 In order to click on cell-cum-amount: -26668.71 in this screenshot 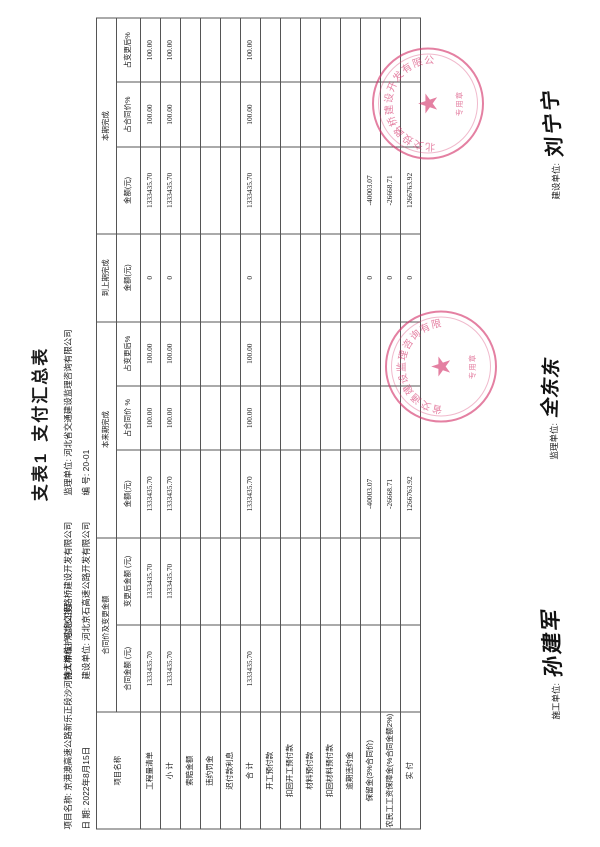, I will do `click(390, 190)`.